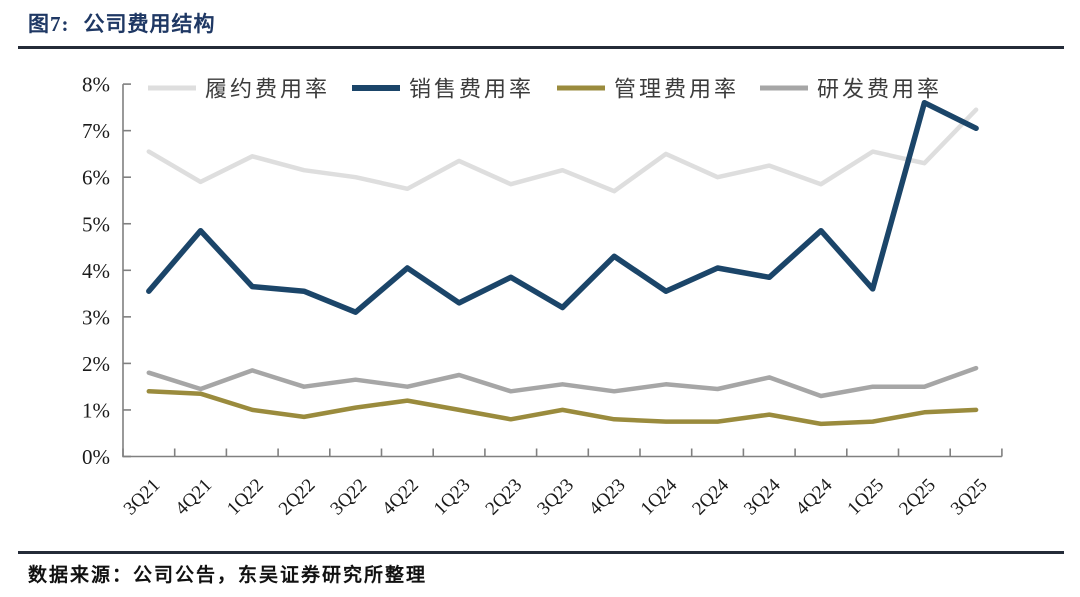 The height and width of the screenshot is (597, 1080). I want to click on x-axis-label: 3Q24, so click(762, 496).